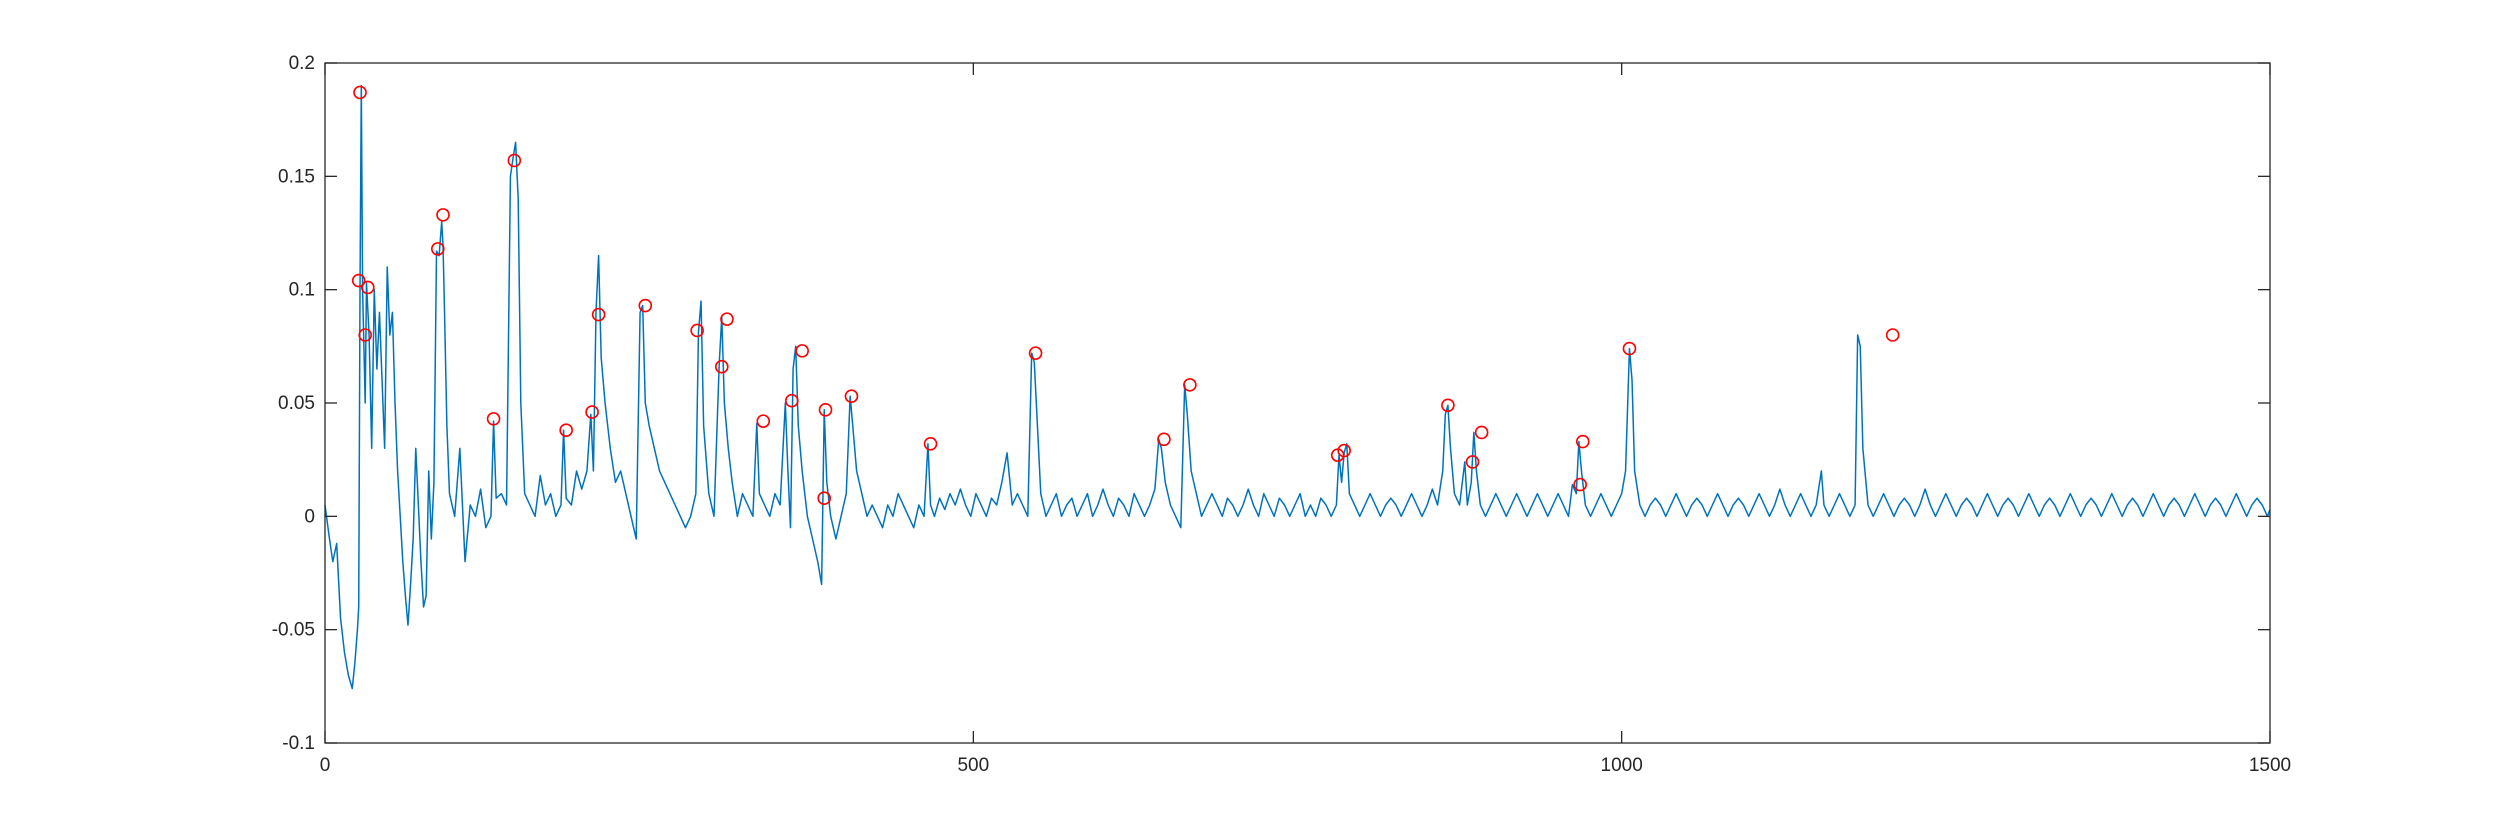  Describe the element at coordinates (296, 176) in the screenshot. I see `y-tick-label: 0.15` at that location.